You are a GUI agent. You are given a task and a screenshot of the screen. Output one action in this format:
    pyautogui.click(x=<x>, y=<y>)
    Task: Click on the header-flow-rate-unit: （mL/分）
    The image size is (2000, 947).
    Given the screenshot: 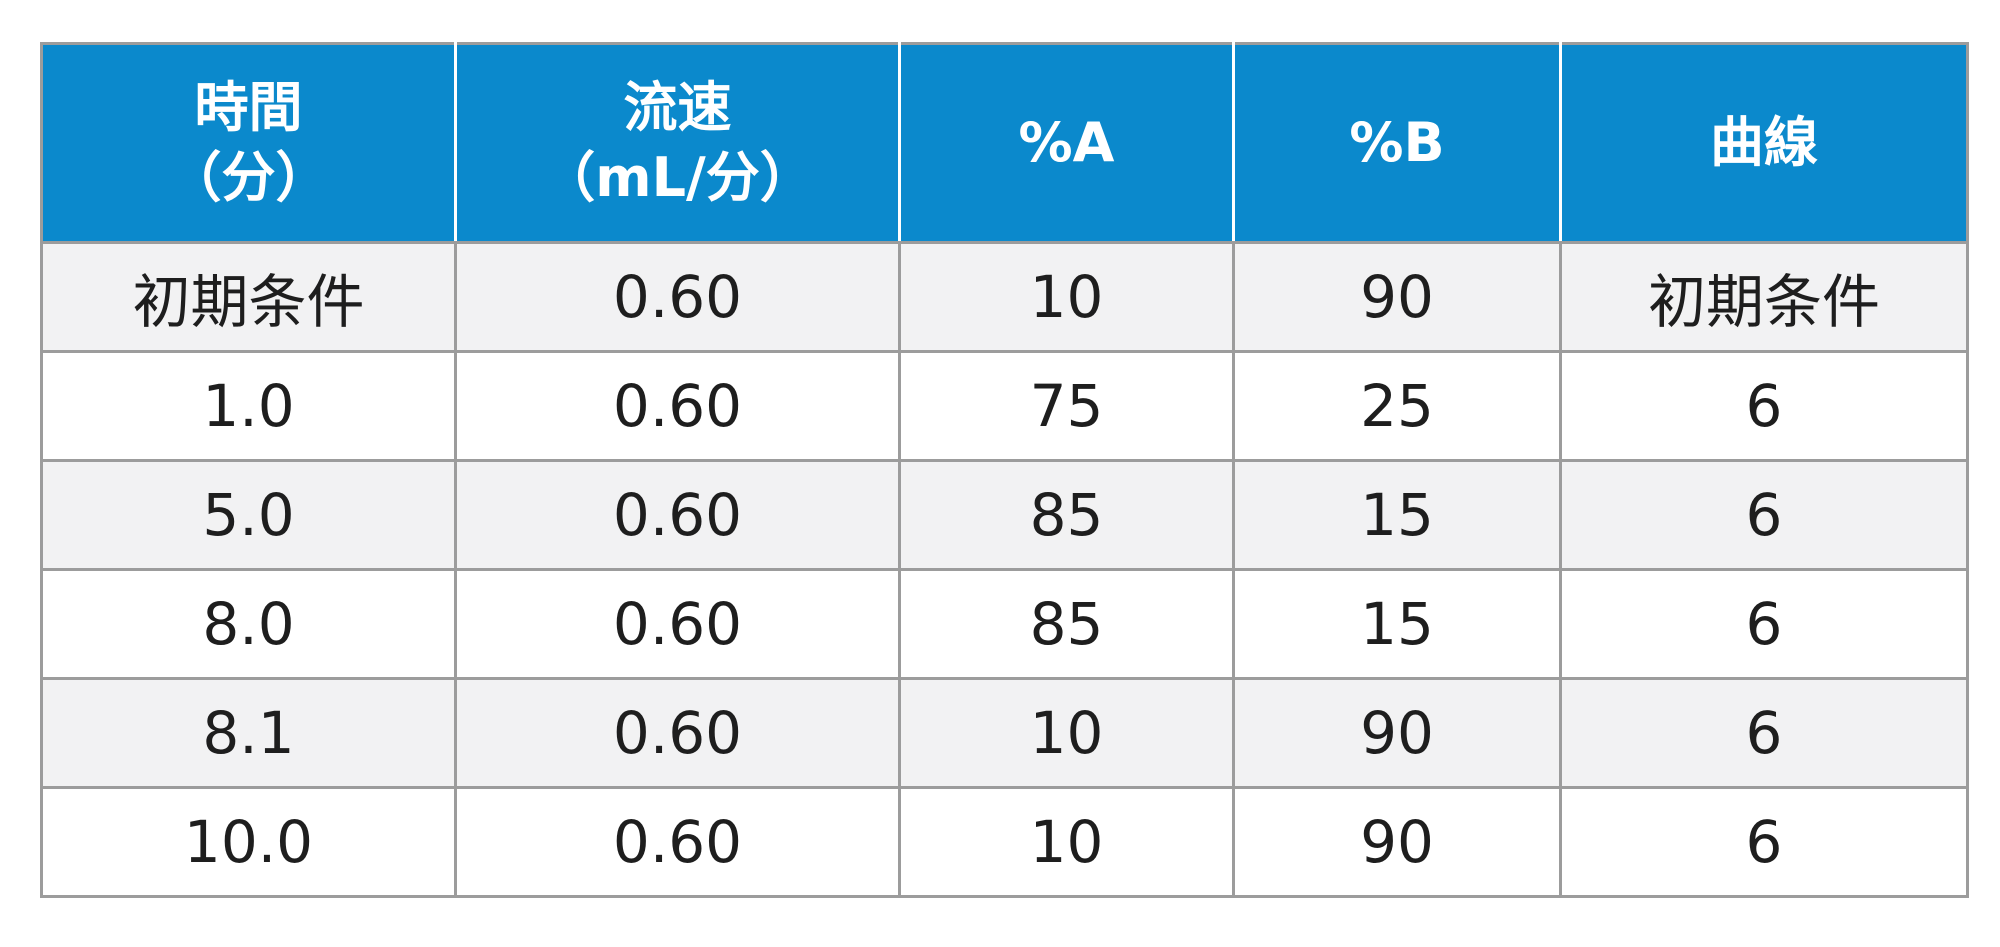 What is the action you would take?
    pyautogui.click(x=677, y=177)
    